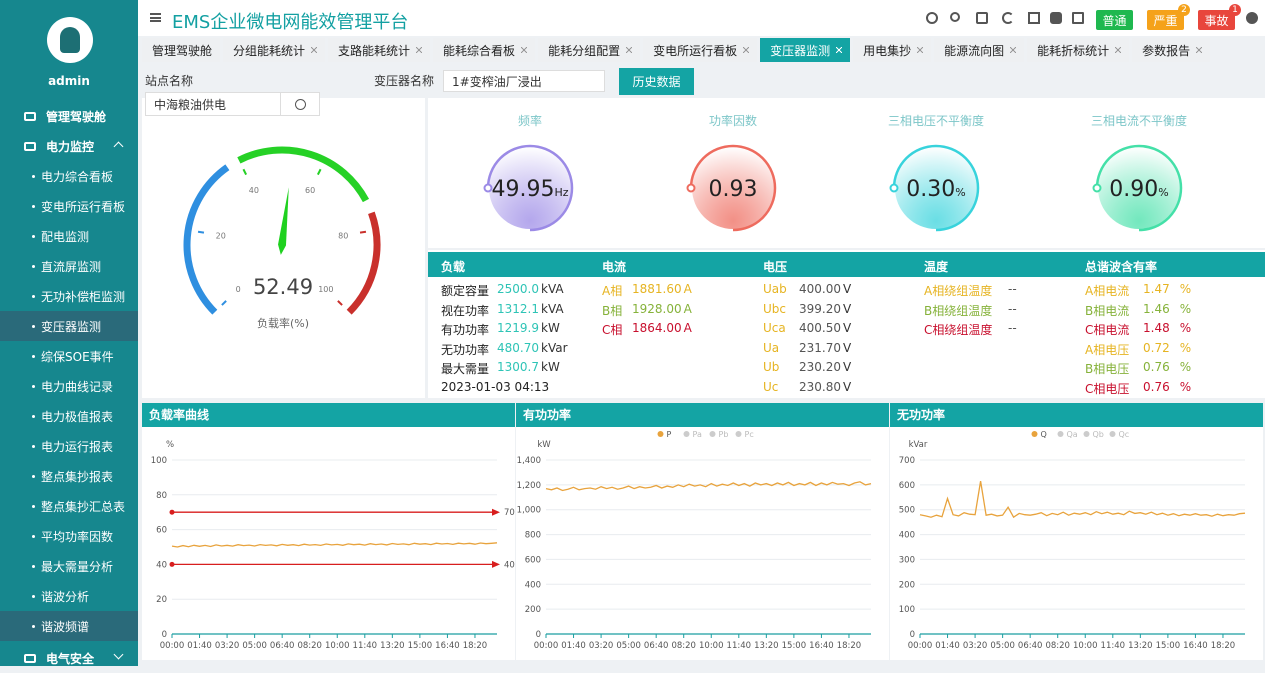 The image size is (1265, 673). I want to click on x-tick-label: 16:40, so click(1195, 646).